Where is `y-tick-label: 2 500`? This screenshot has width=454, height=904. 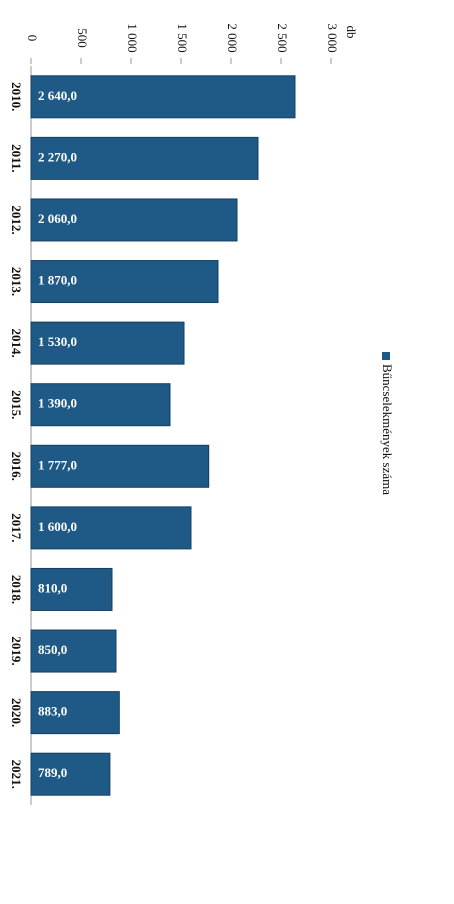 y-tick-label: 2 500 is located at coordinates (282, 37).